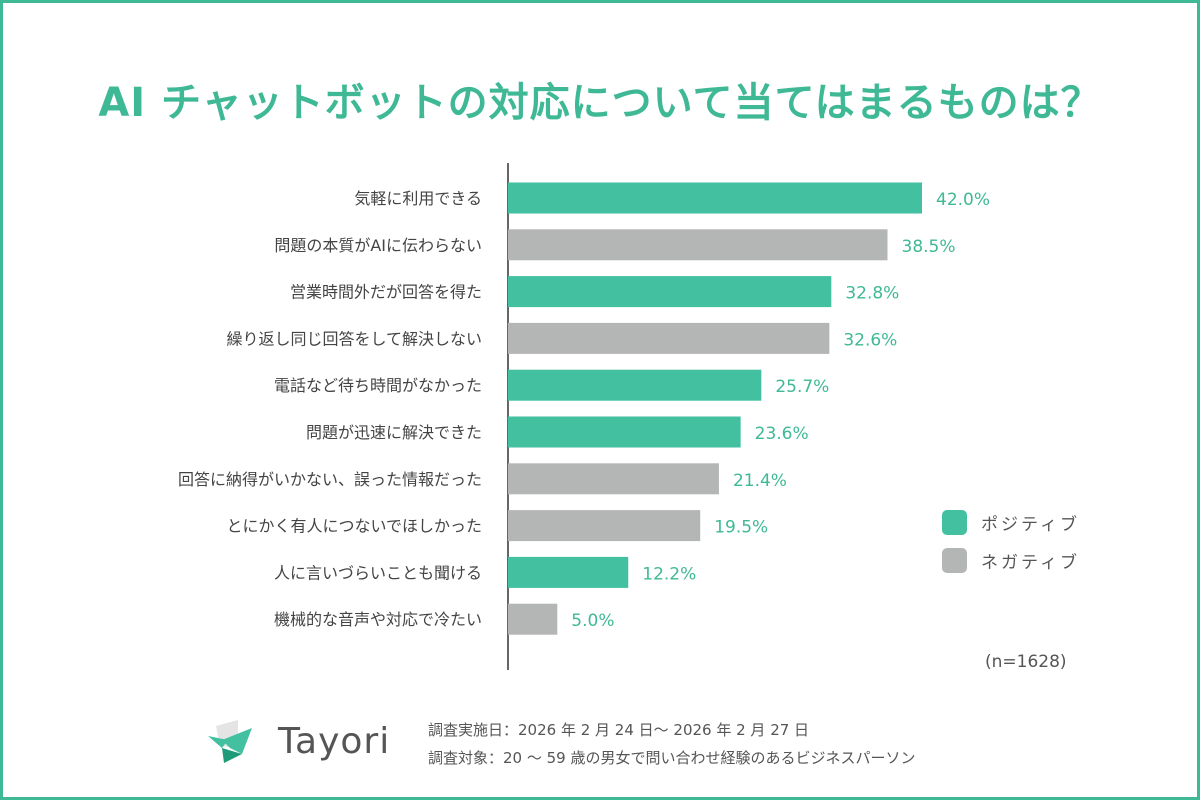 The height and width of the screenshot is (800, 1200). Describe the element at coordinates (386, 292) in the screenshot. I see `category-label: 営業時間外だが回答を得た` at that location.